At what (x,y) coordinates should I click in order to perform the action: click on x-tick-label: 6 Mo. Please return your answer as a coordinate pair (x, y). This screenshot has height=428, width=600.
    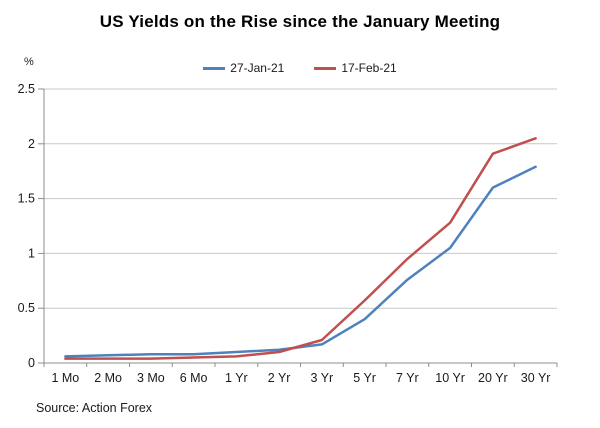
    Looking at the image, I should click on (194, 378).